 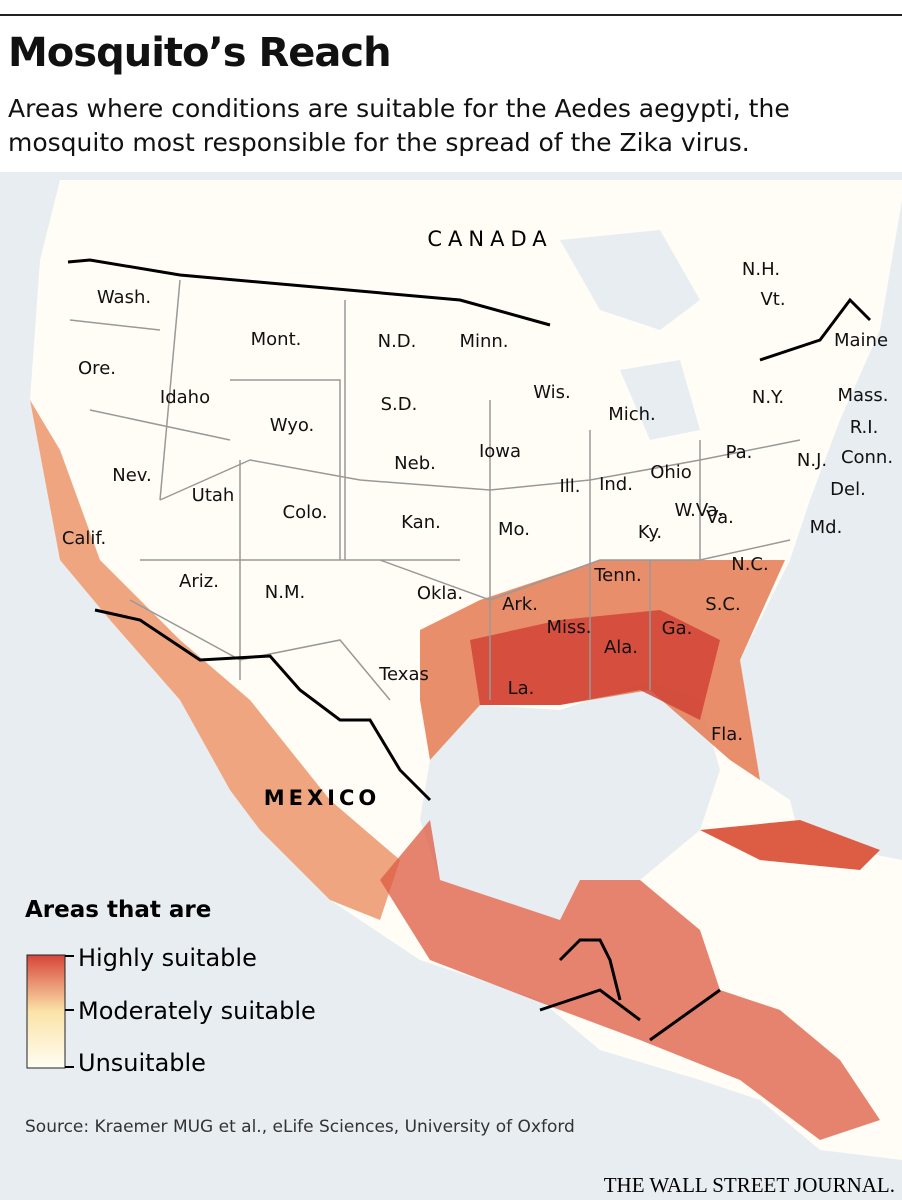 I want to click on state-label: Ill., so click(x=569, y=486).